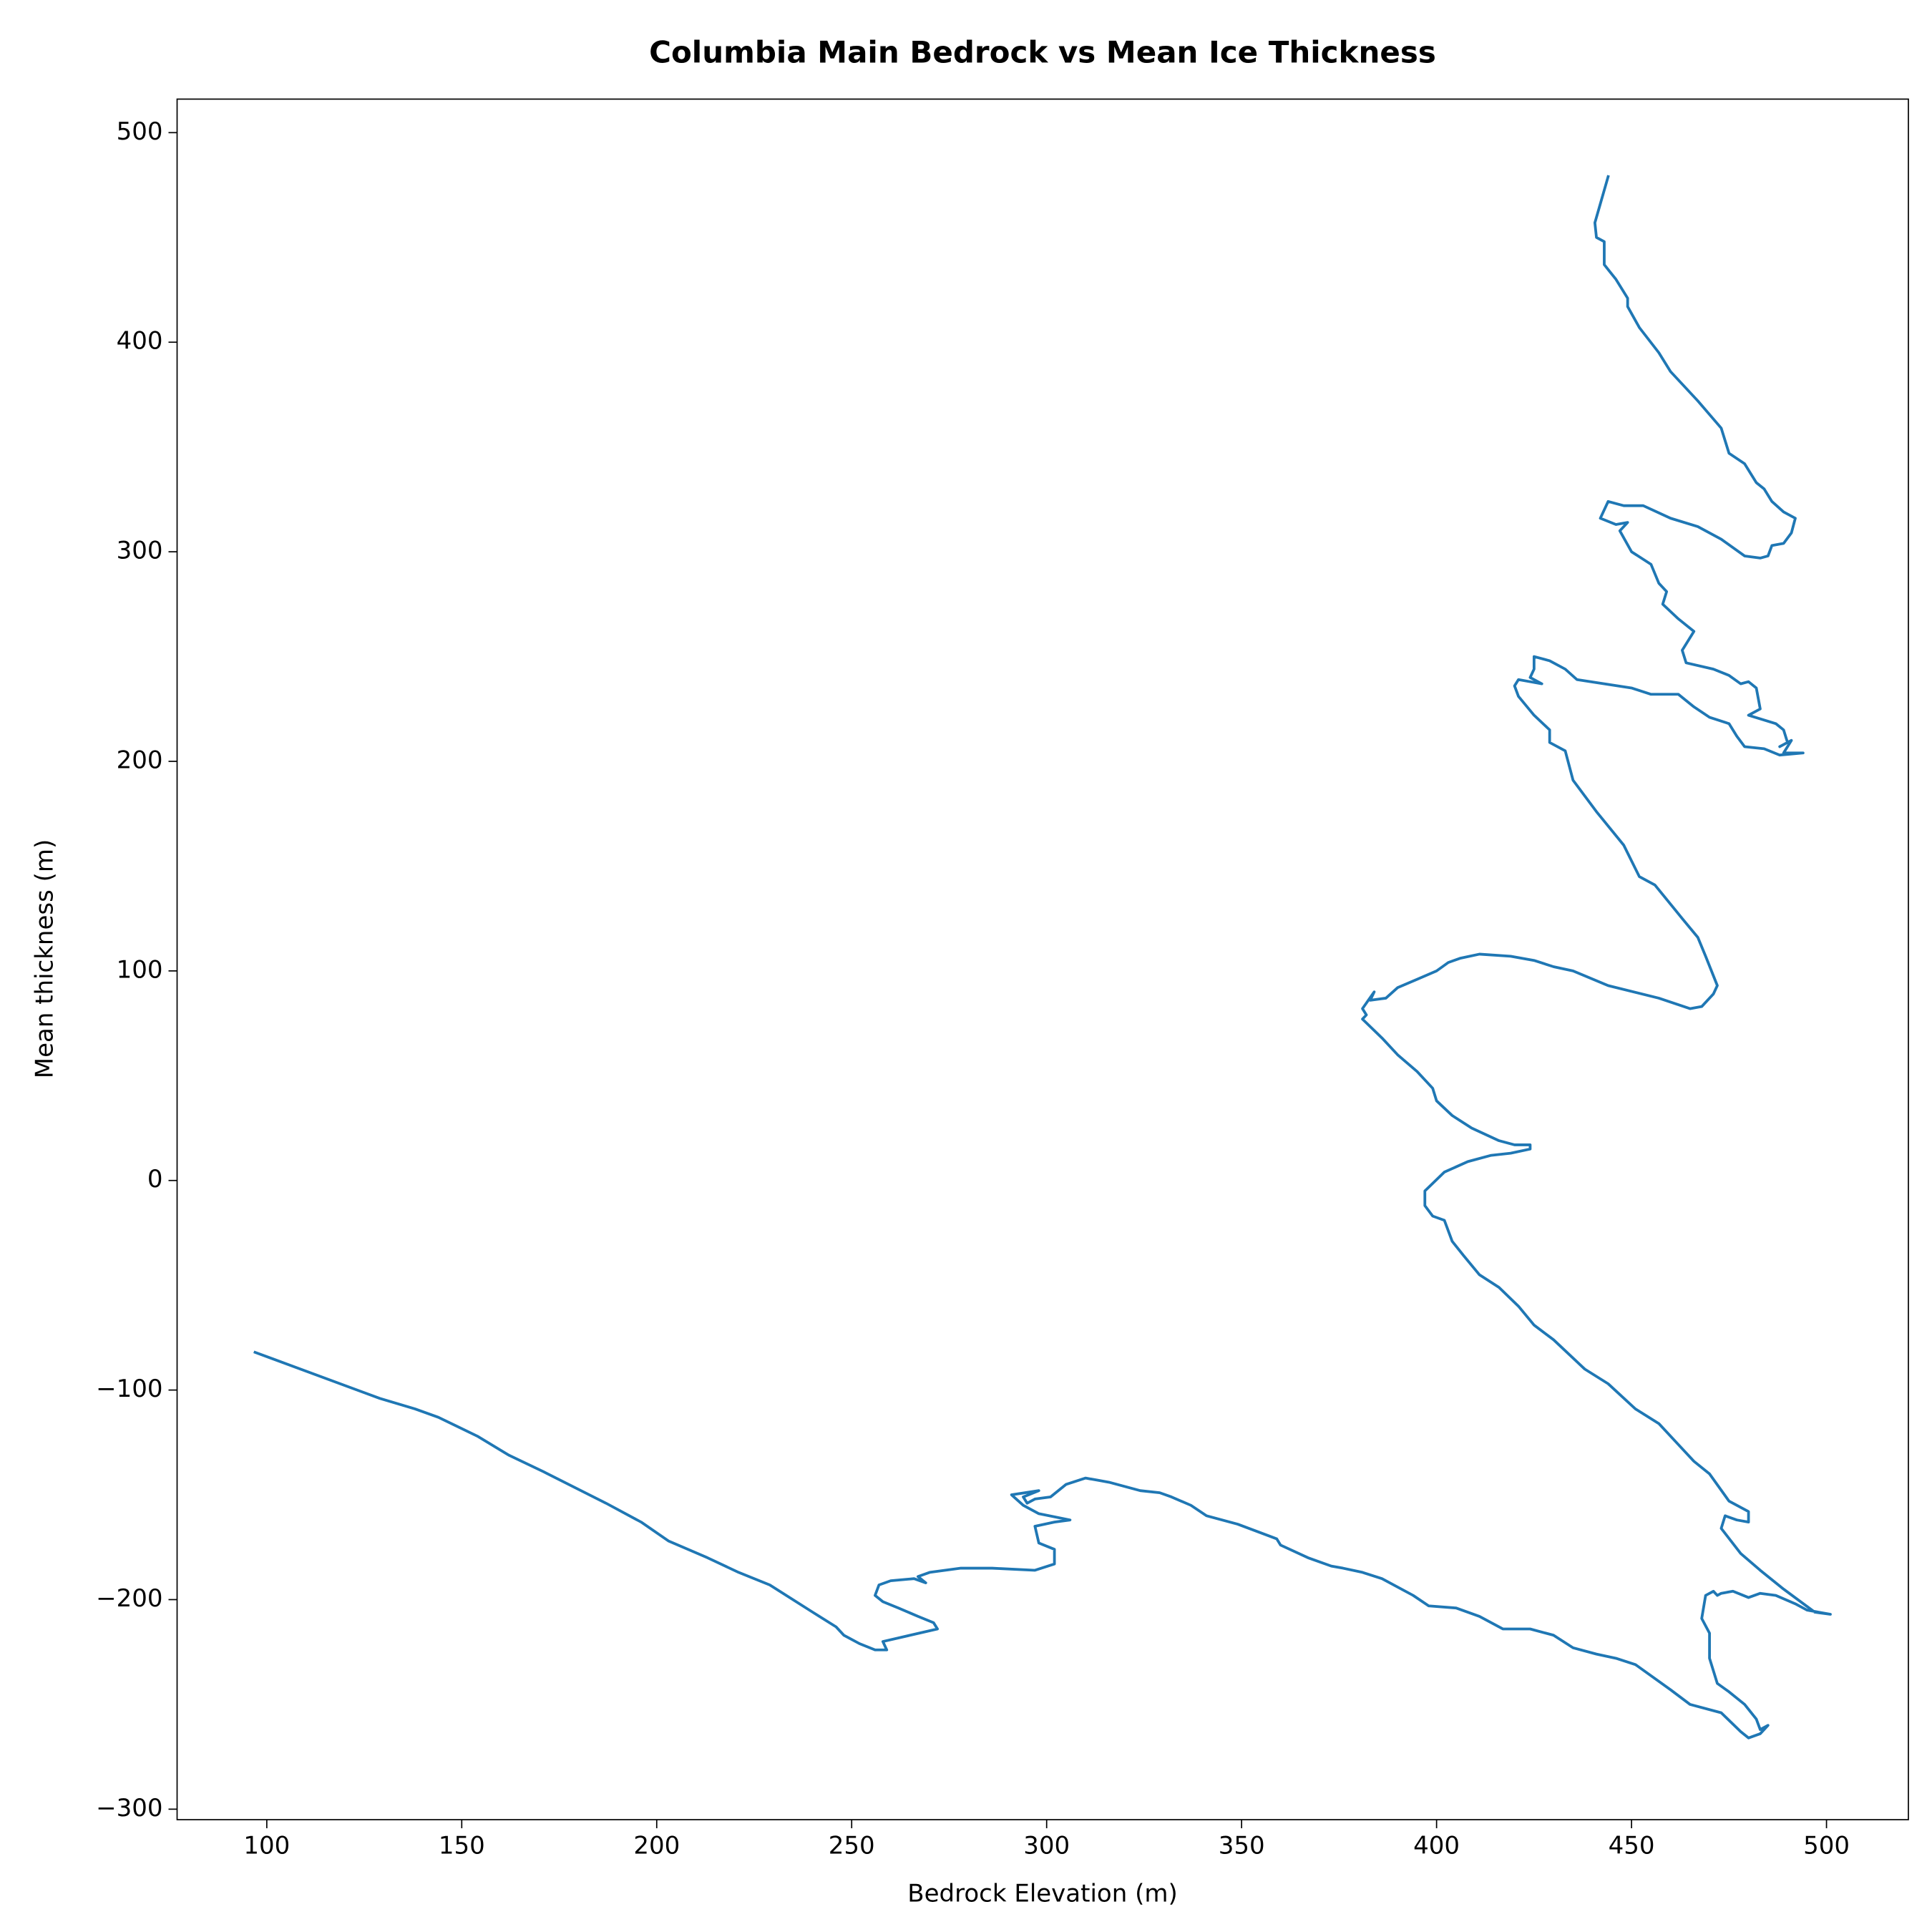 The height and width of the screenshot is (1932, 1932). What do you see at coordinates (462, 1846) in the screenshot?
I see `x-tick-label: 150` at bounding box center [462, 1846].